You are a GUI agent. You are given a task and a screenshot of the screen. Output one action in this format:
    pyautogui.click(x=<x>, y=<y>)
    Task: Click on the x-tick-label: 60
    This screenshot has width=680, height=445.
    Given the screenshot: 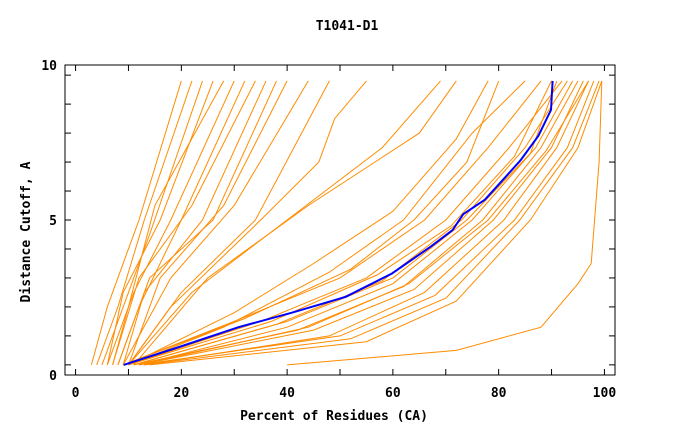 What is the action you would take?
    pyautogui.click(x=393, y=393)
    